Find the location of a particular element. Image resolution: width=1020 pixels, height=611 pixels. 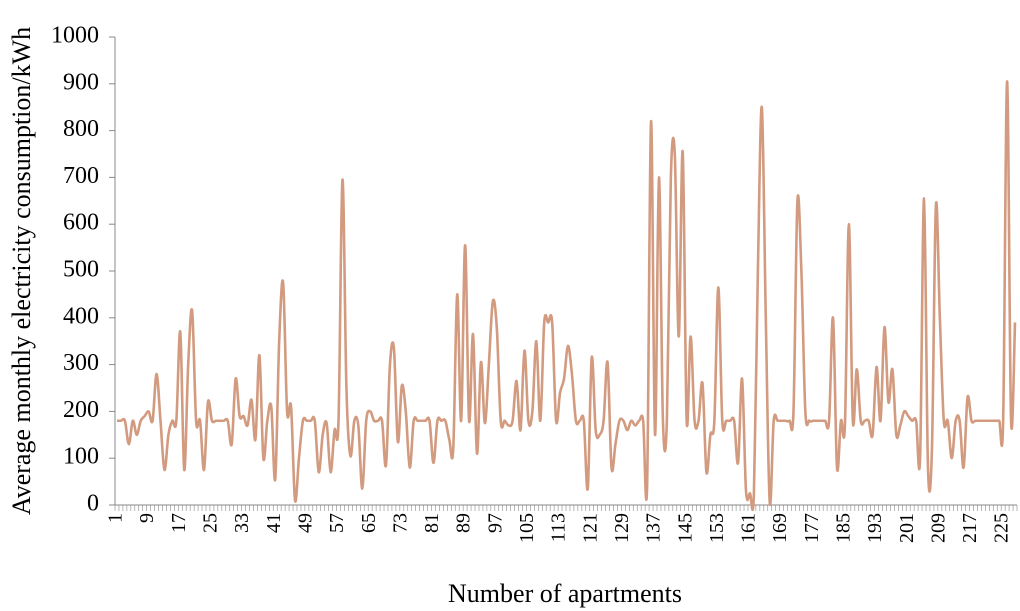

x-tick-label: 129 is located at coordinates (622, 528).